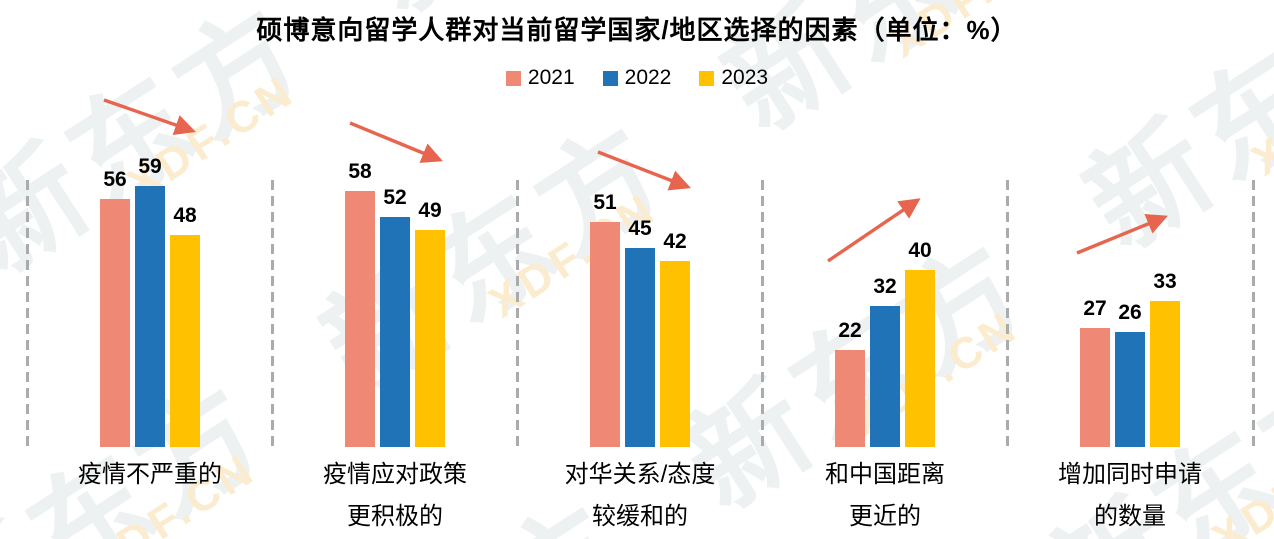 The height and width of the screenshot is (539, 1274). What do you see at coordinates (1095, 308) in the screenshot?
I see `bar-value-label: 27` at bounding box center [1095, 308].